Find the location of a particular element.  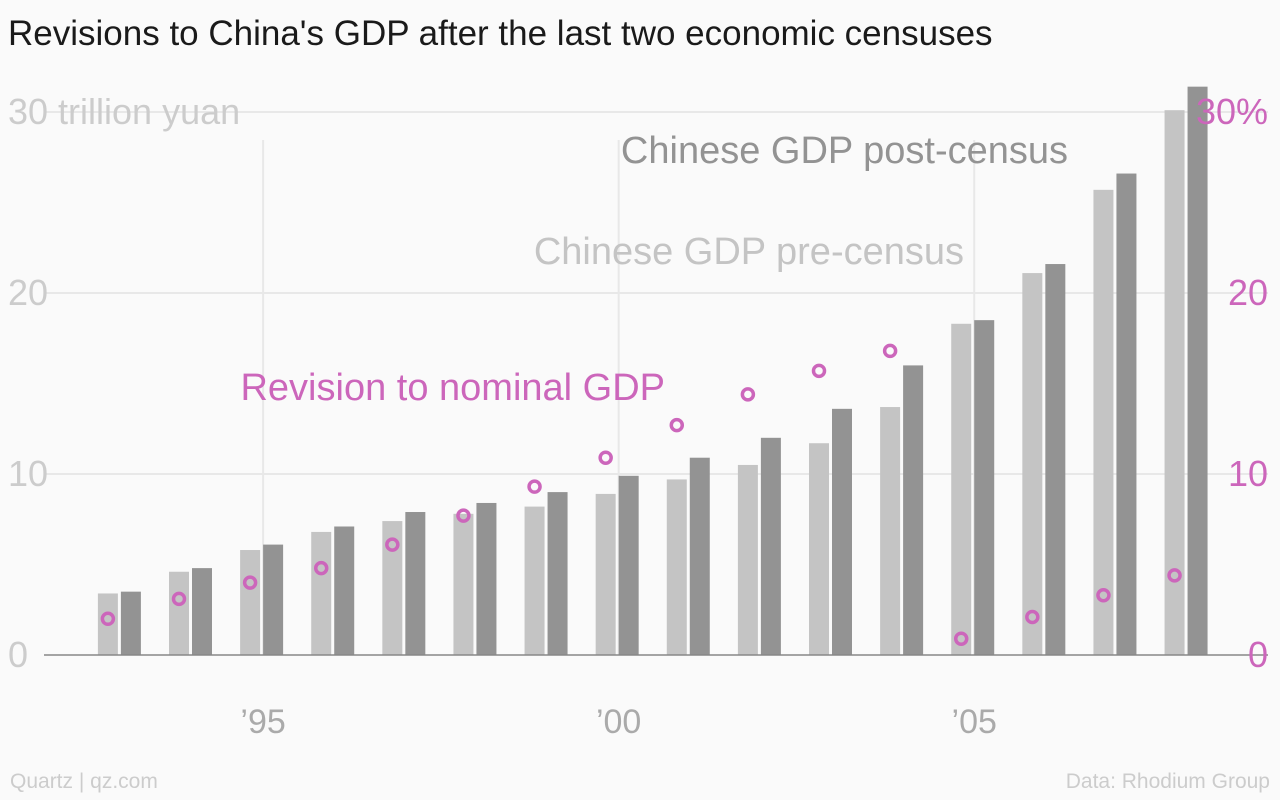

x-tick-label: ’05 is located at coordinates (974, 722).